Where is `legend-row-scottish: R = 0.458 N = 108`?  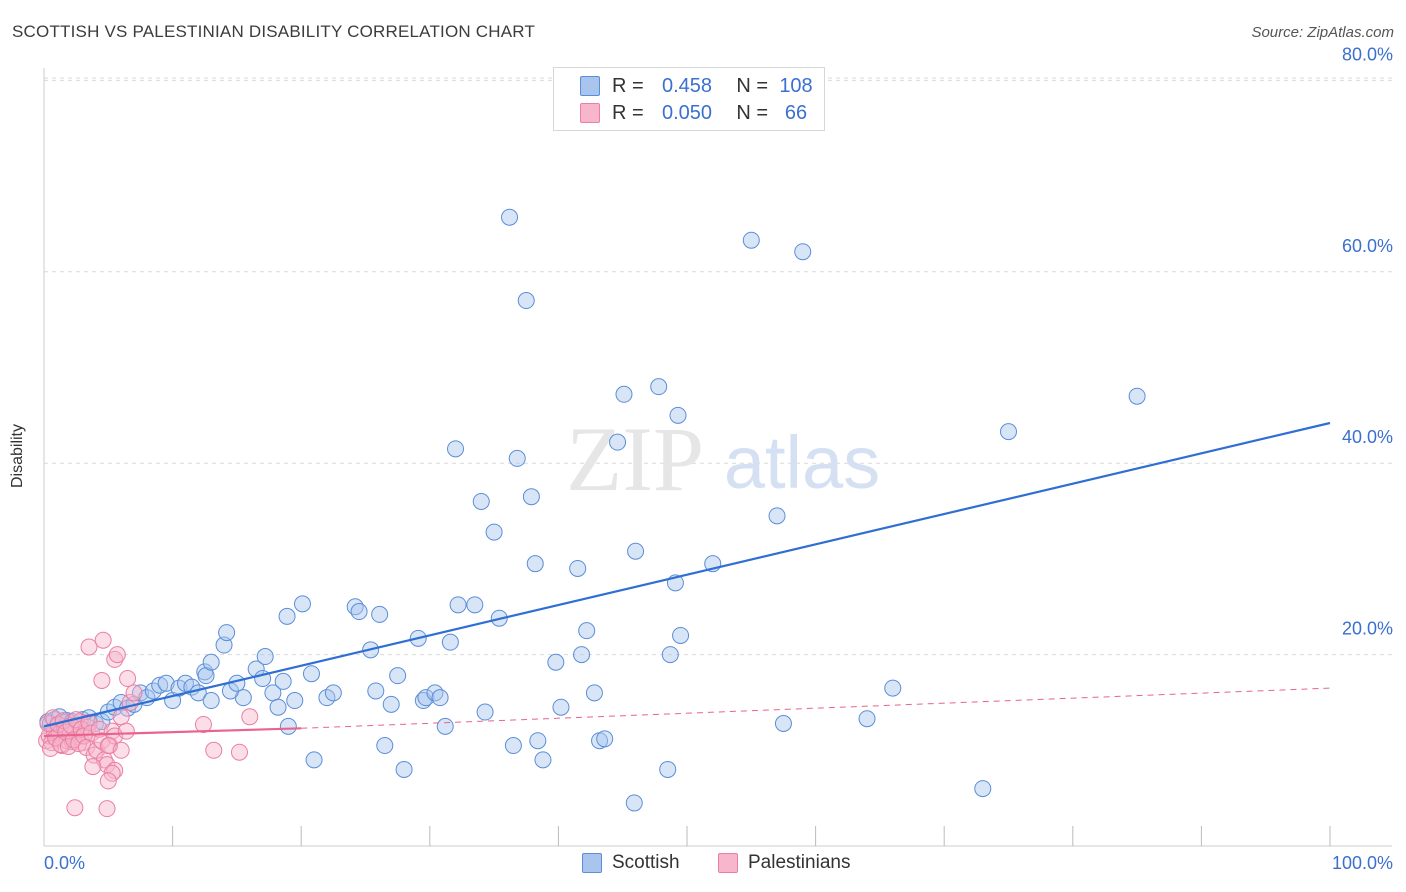 legend-row-scottish: R = 0.458 N = 108 is located at coordinates (698, 86).